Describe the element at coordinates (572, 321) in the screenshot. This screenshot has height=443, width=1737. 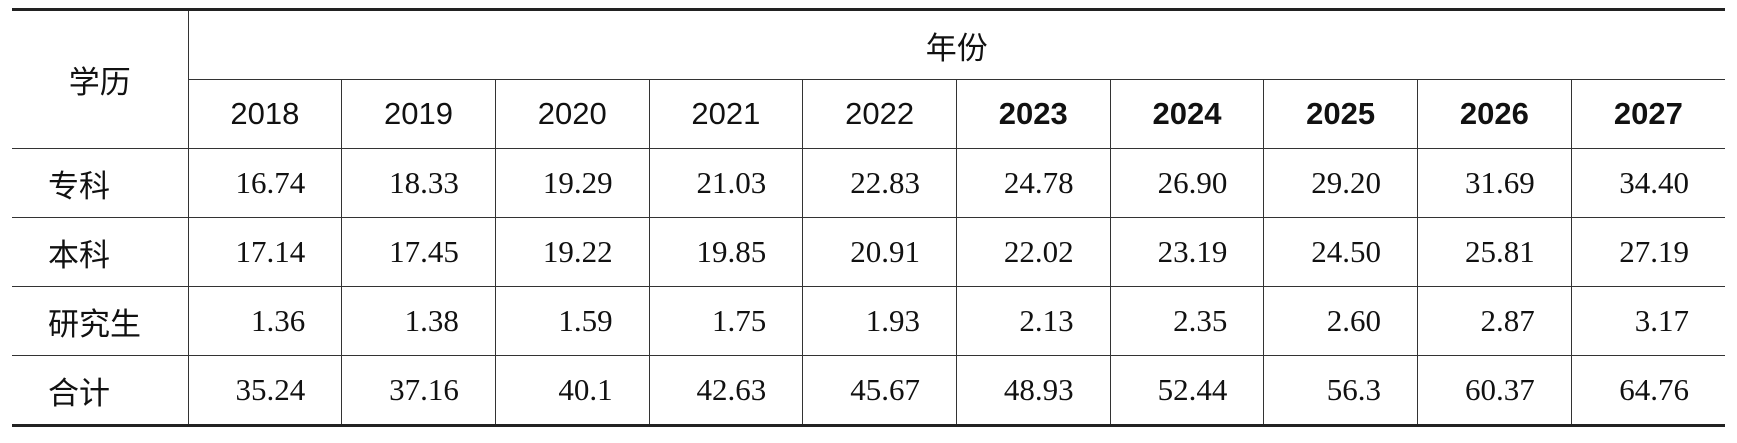
I see `cell: 1.59` at that location.